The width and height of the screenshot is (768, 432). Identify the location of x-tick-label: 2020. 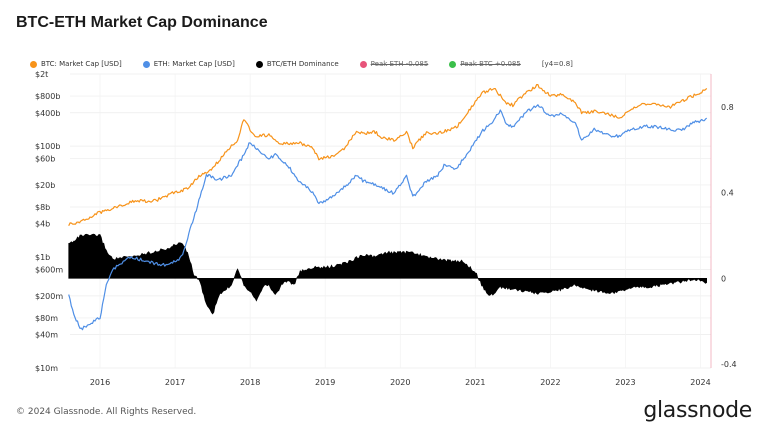
(400, 382).